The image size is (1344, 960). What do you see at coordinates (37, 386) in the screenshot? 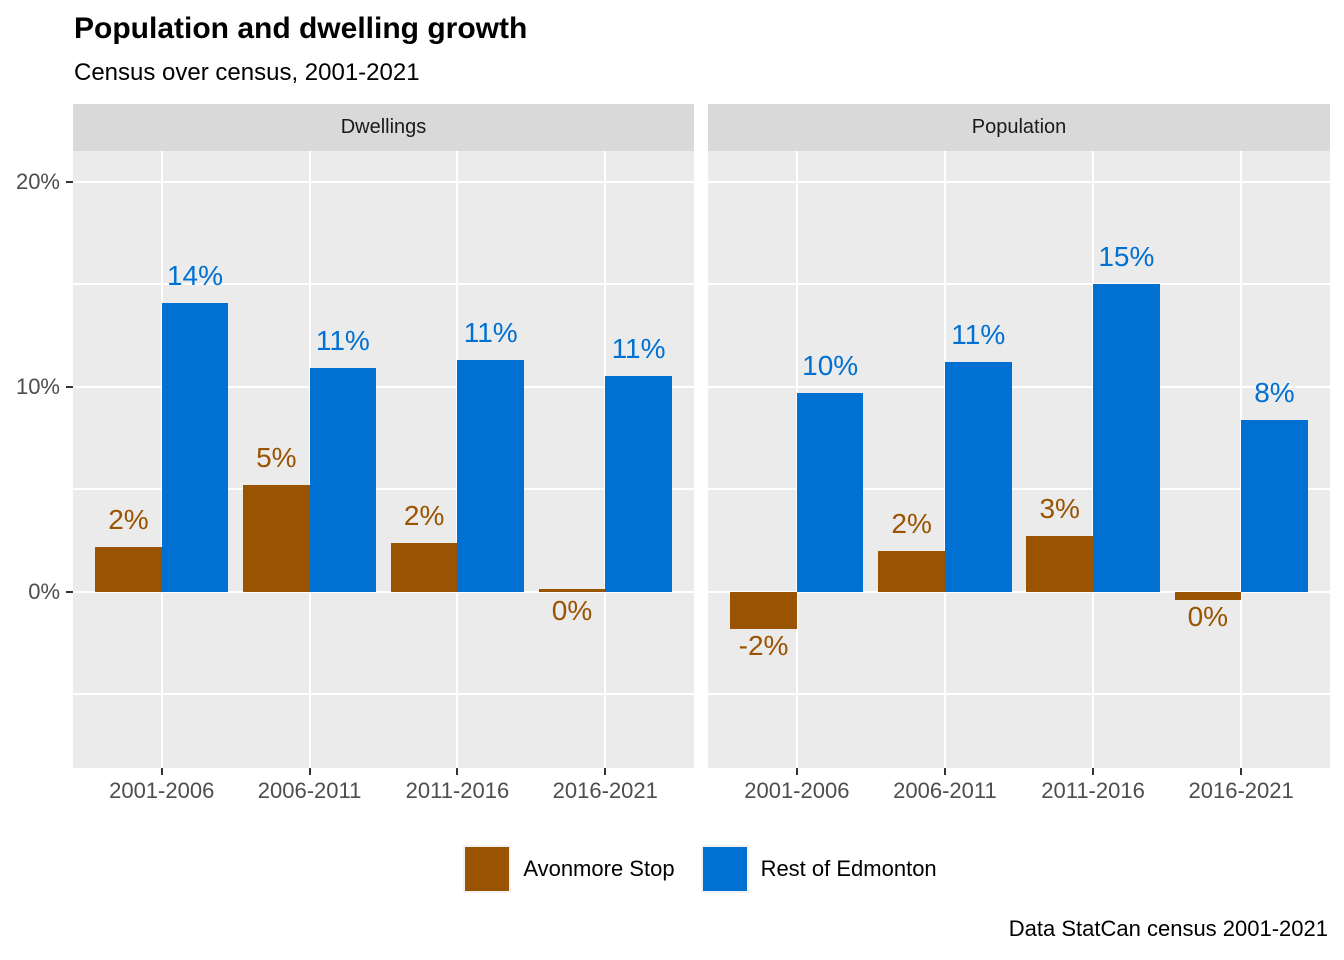
I see `y-axis-label: 10%` at bounding box center [37, 386].